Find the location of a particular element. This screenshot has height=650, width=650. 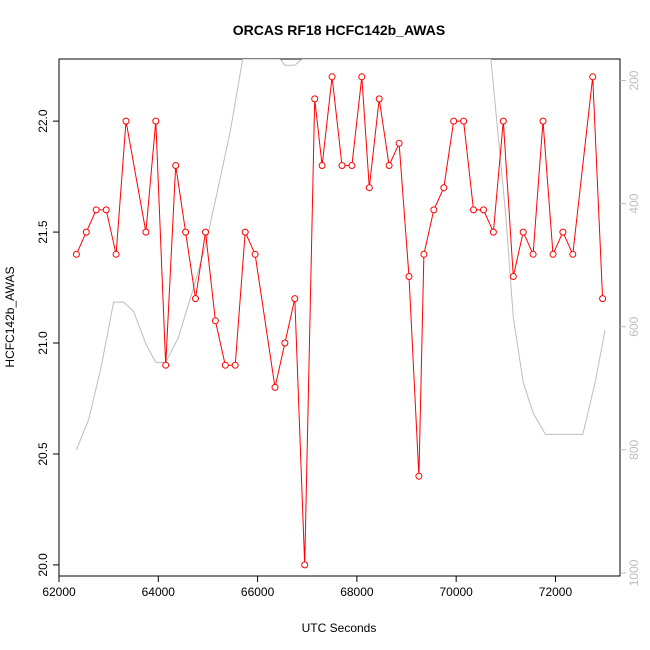

right-axis: 200 400 600 800 1000 is located at coordinates (630, 328).